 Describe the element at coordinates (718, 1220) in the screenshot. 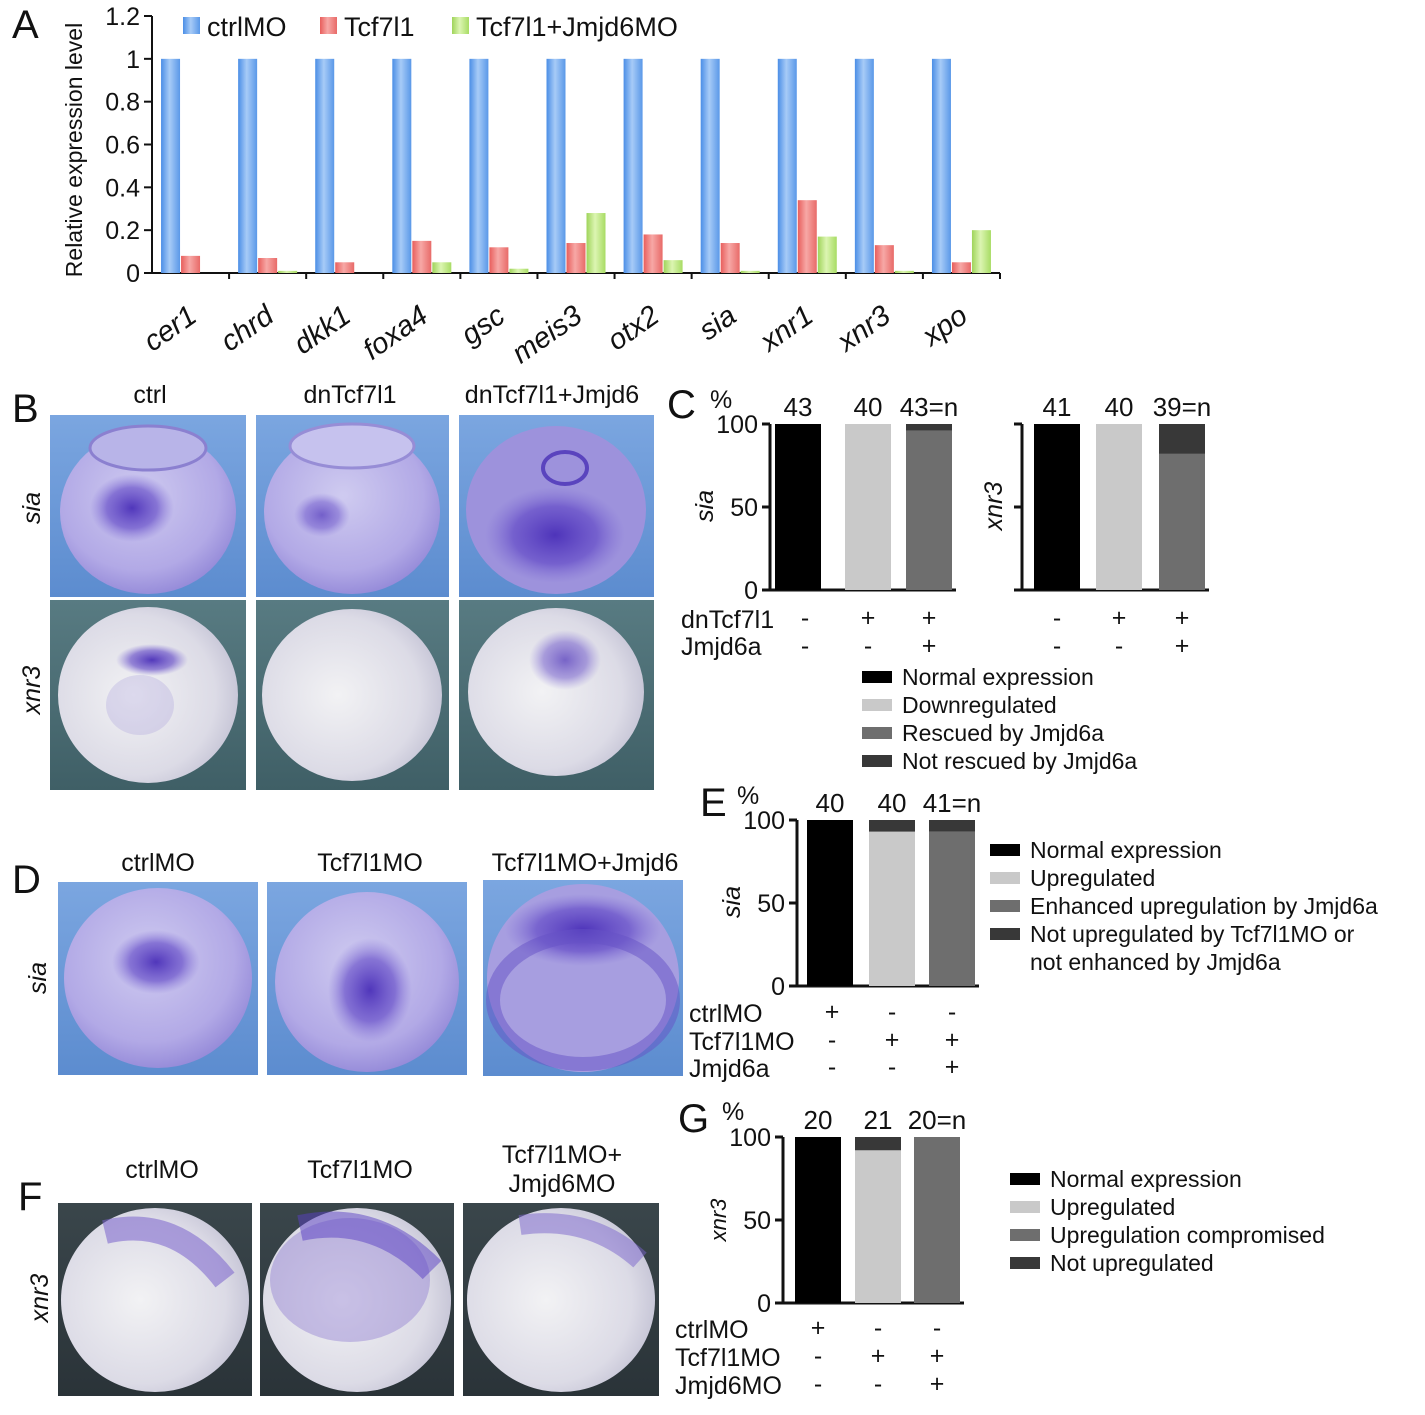

I see `panel-g-ylabel: xnr3` at that location.